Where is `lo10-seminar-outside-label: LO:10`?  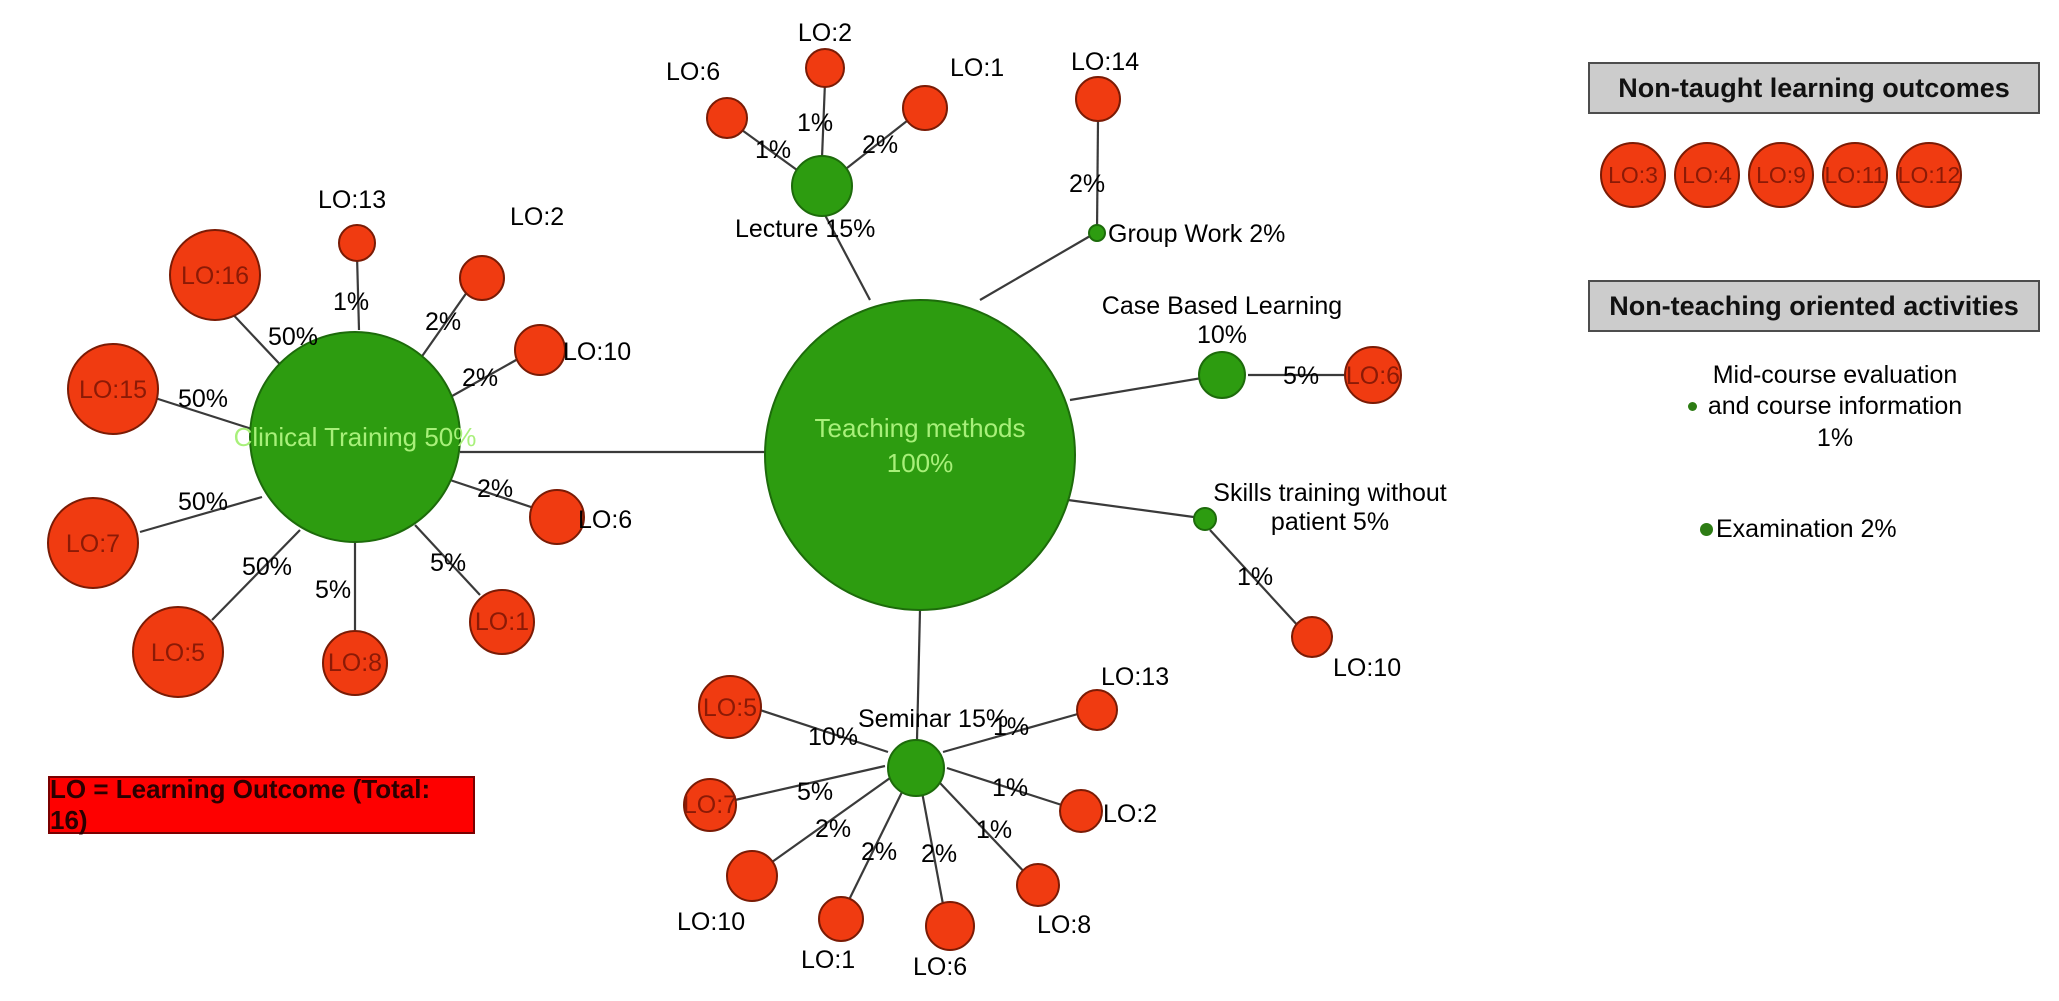 lo10-seminar-outside-label: LO:10 is located at coordinates (711, 922).